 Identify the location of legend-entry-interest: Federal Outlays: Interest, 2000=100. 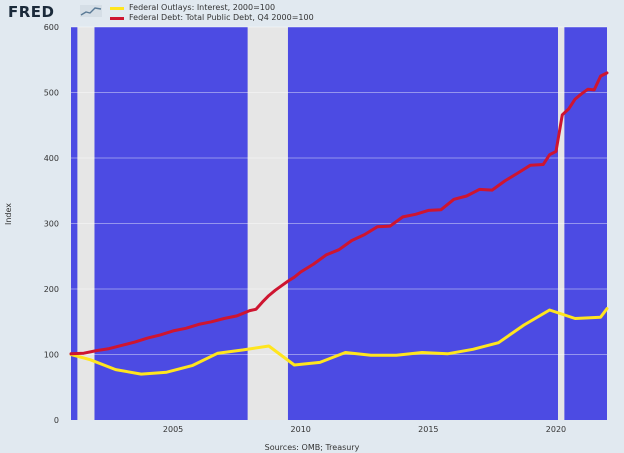
(212, 8).